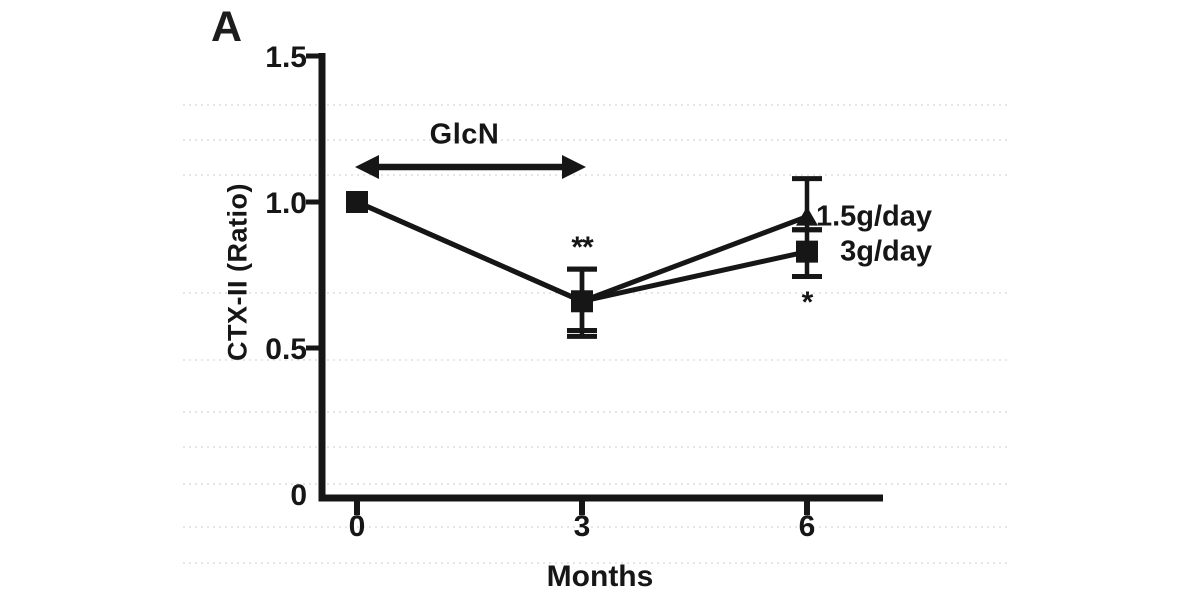  What do you see at coordinates (298, 495) in the screenshot?
I see `y-tick-label: 0` at bounding box center [298, 495].